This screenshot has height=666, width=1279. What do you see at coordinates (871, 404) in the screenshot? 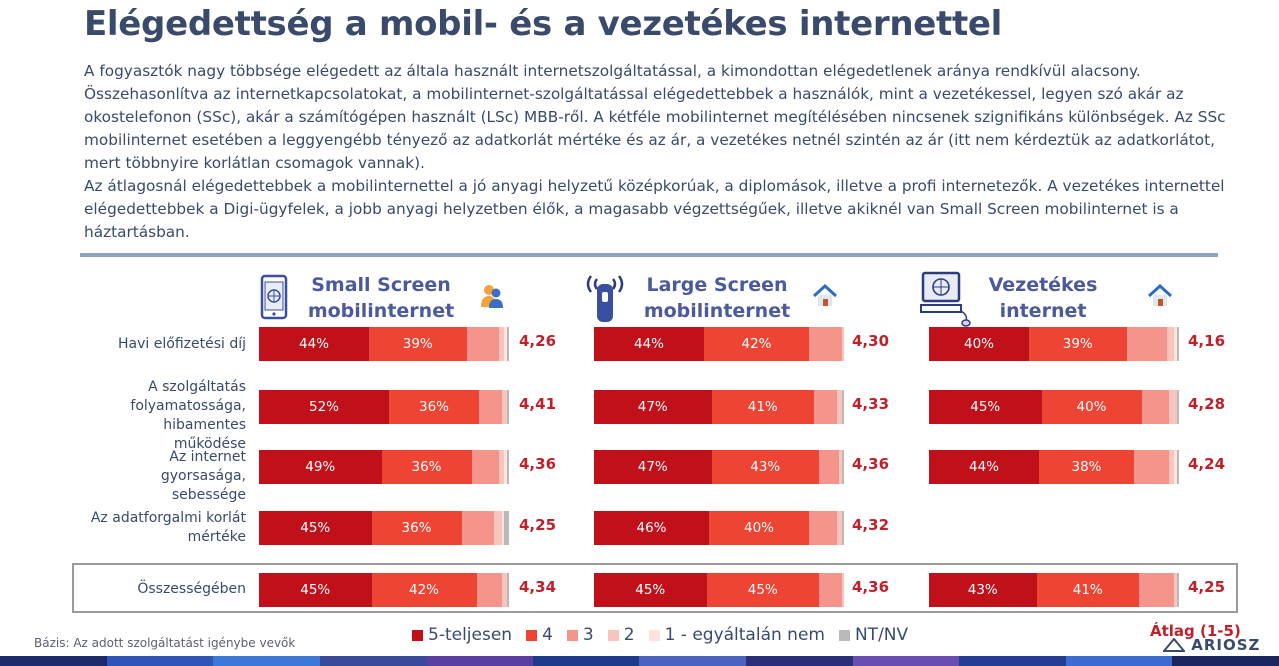
I see `average-value: 4,33` at bounding box center [871, 404].